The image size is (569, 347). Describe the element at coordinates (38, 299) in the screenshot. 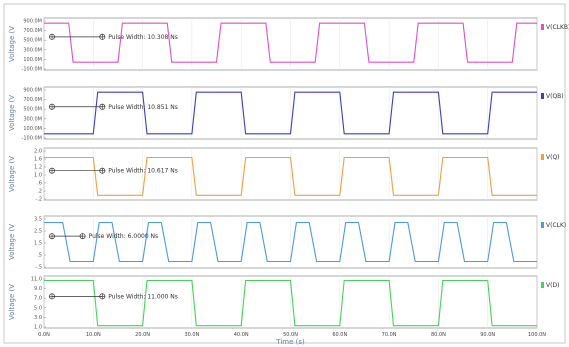

I see `y-tick-label: 7.0` at that location.